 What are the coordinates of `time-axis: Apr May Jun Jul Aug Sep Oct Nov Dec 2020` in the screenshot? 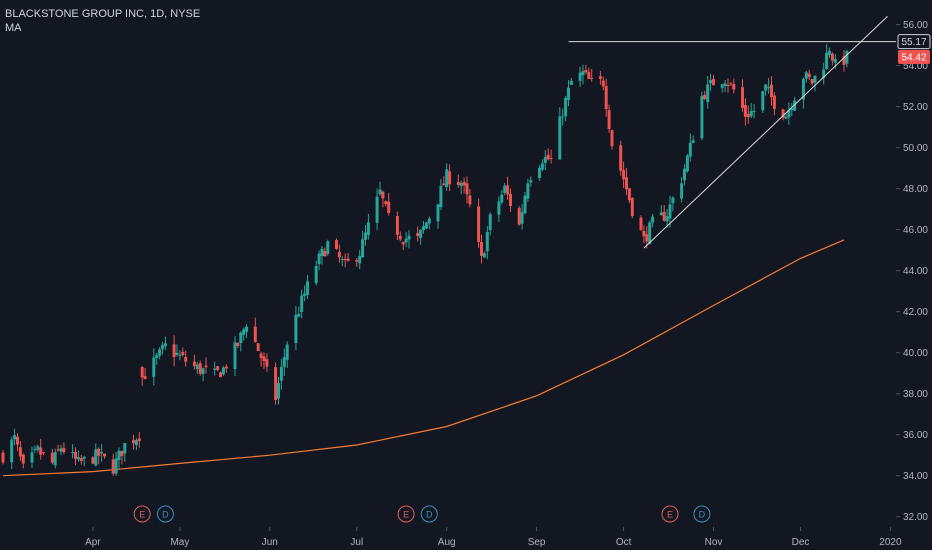 It's located at (493, 537).